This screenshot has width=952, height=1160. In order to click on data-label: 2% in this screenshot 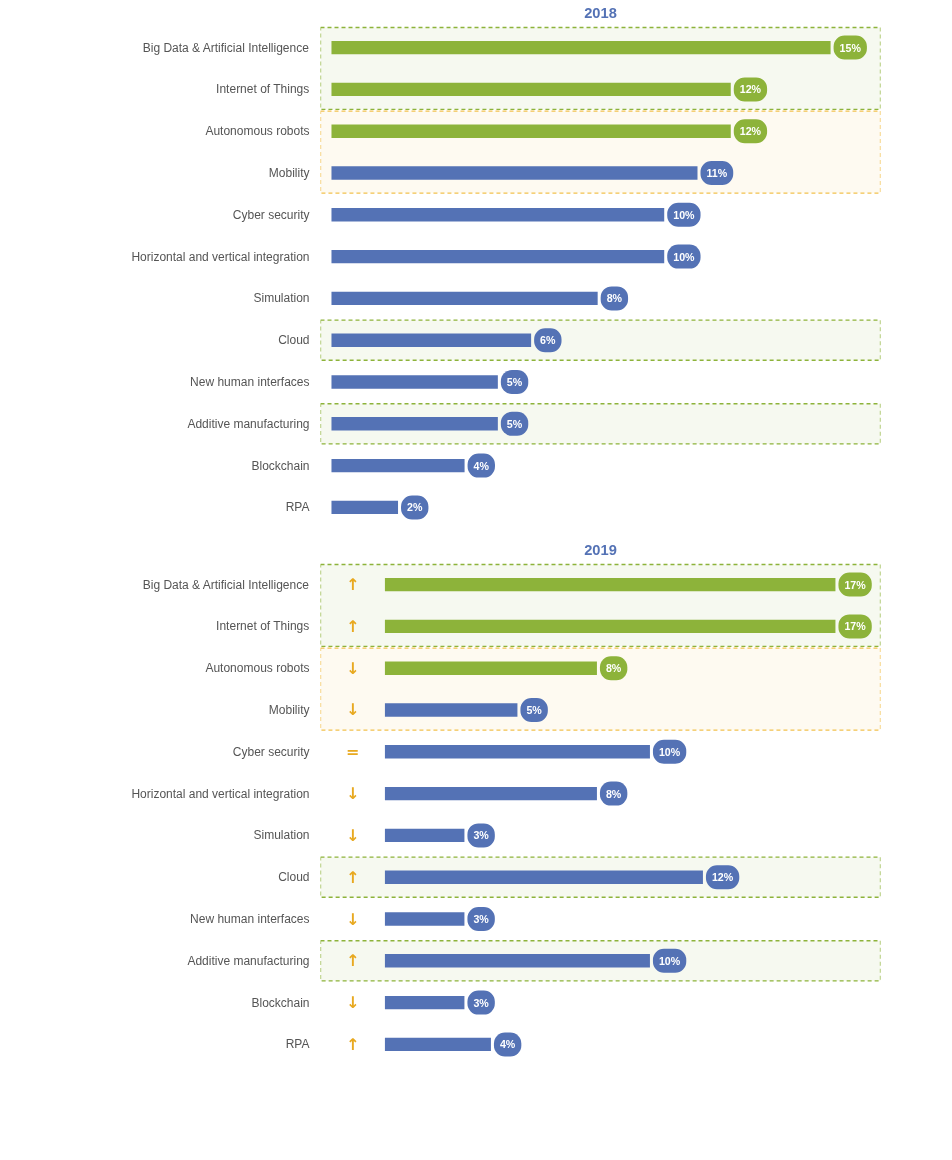, I will do `click(415, 507)`.